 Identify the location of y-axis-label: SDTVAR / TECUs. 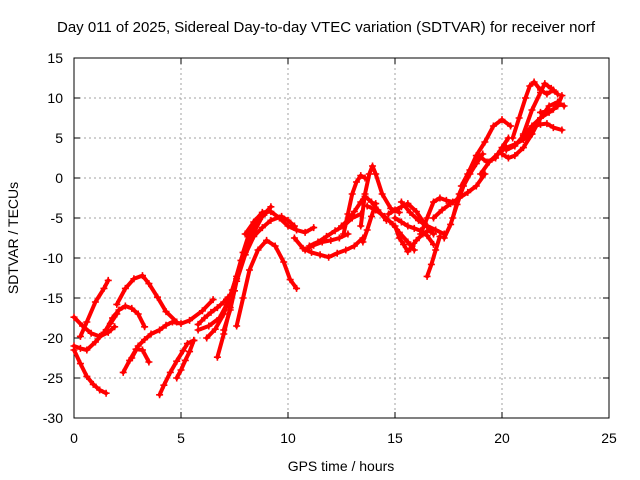
(13, 238).